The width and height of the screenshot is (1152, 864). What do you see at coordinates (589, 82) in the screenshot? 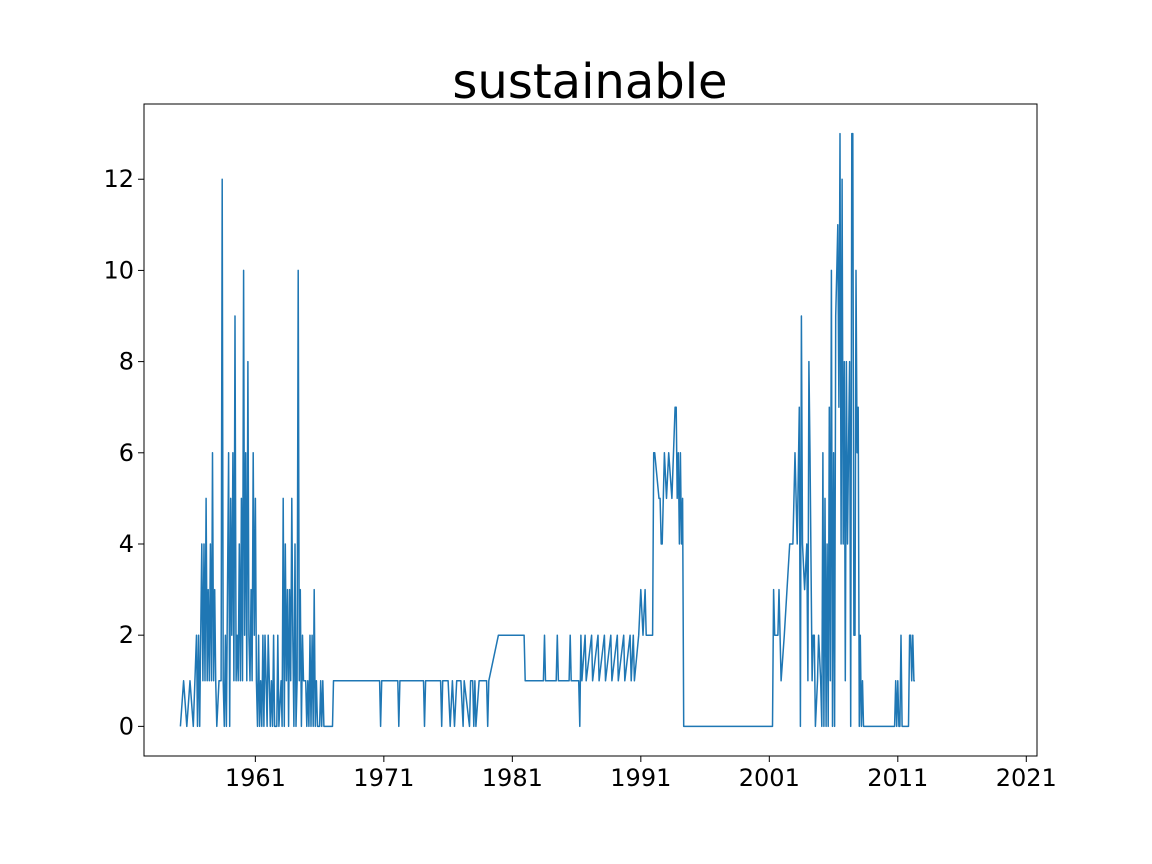
I see `chart-title: sustainable` at bounding box center [589, 82].